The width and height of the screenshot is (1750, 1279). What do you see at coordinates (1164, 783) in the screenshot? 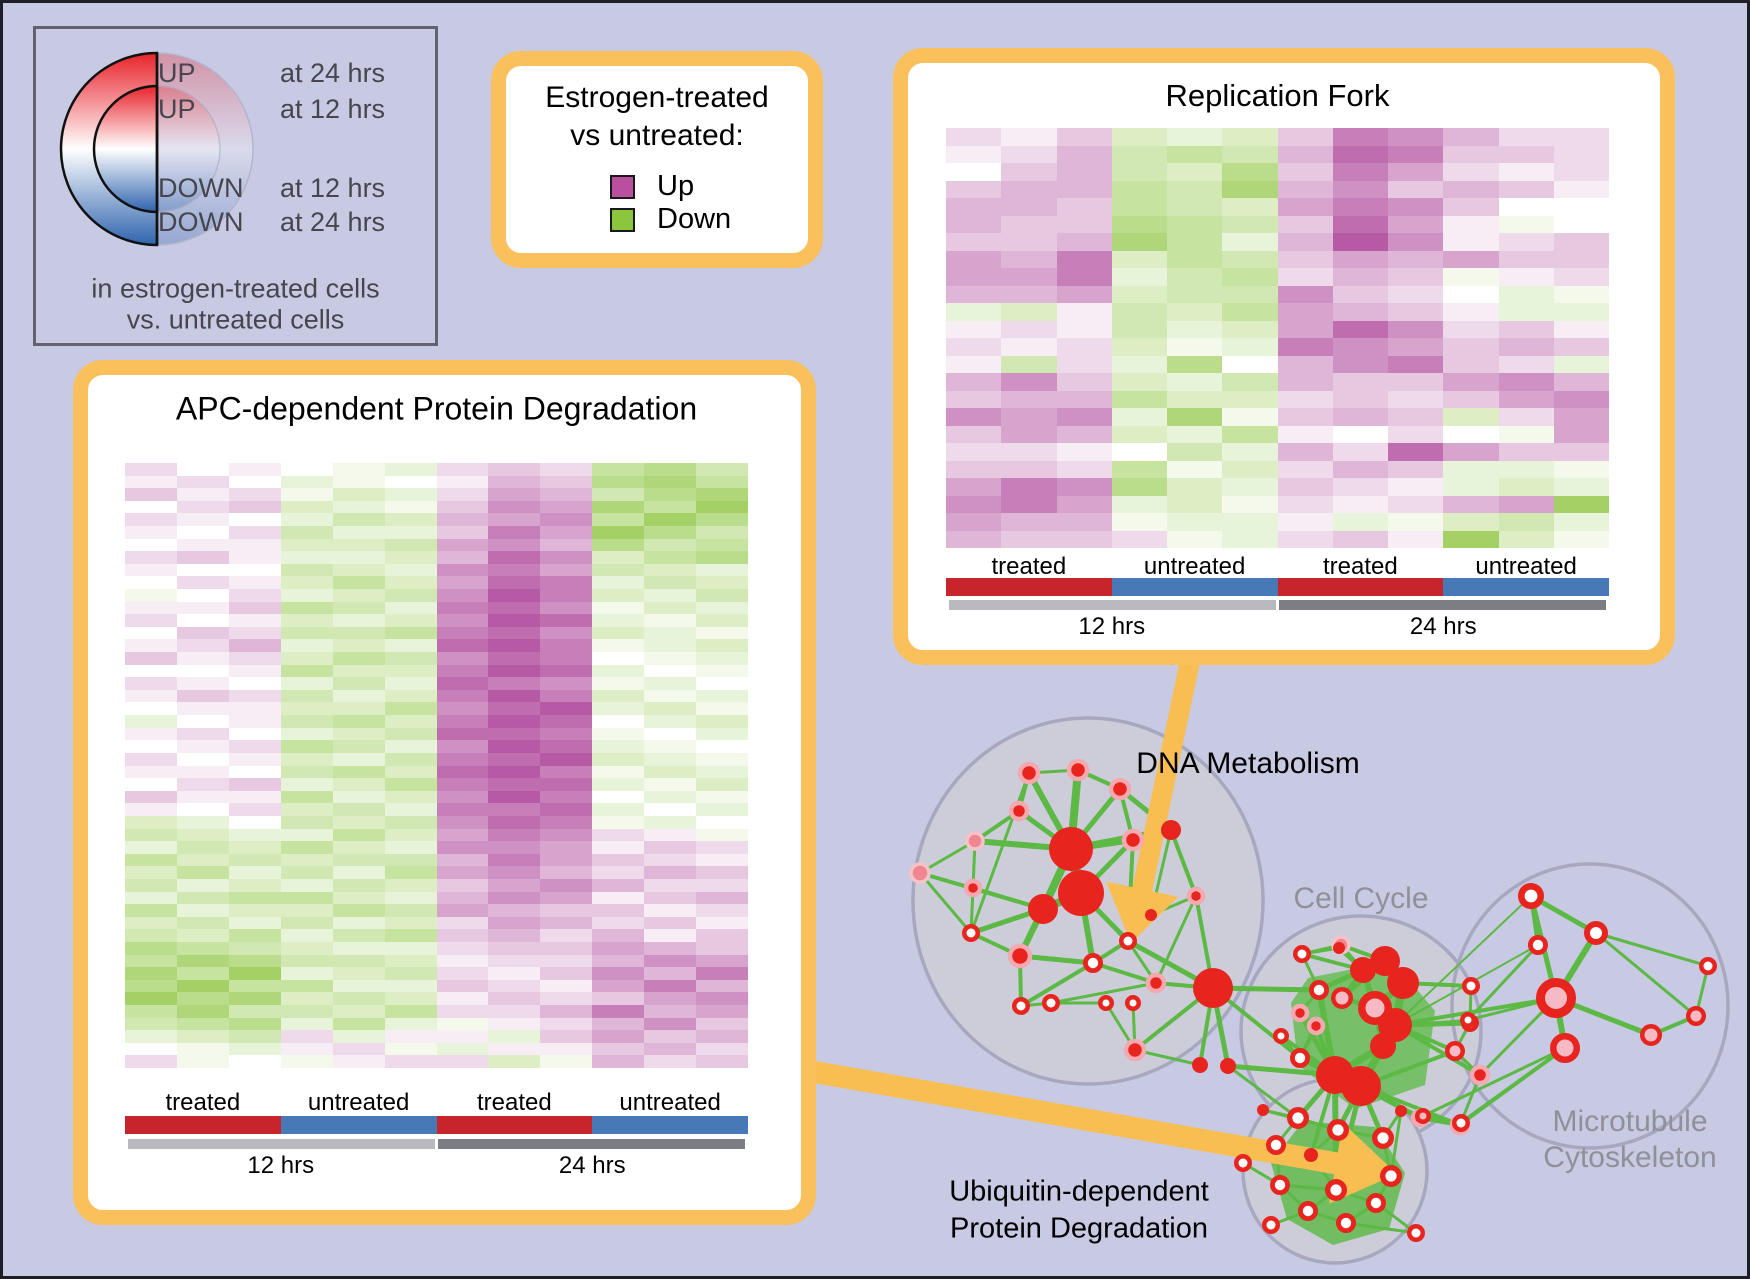
I see `arrow-replication-to-dna` at bounding box center [1164, 783].